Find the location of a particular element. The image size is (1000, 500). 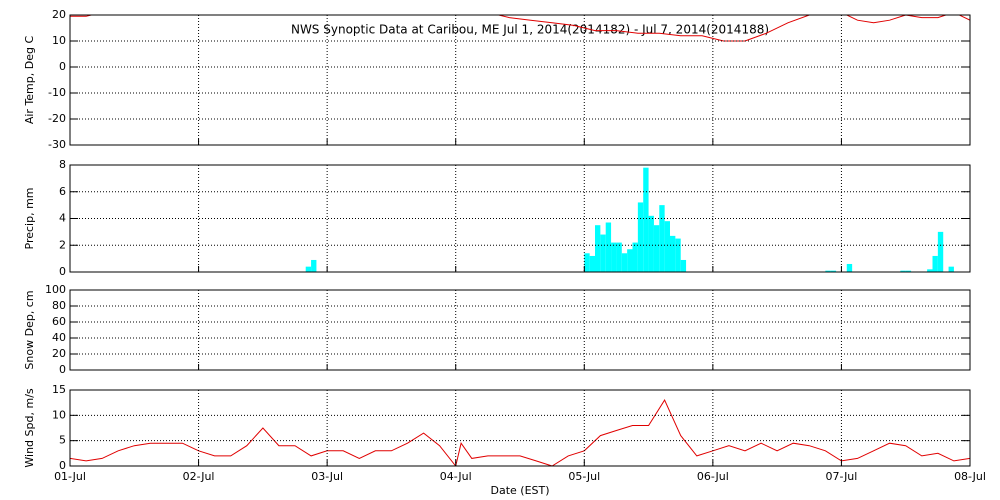

x-tick-label: 05-Jul is located at coordinates (584, 476).